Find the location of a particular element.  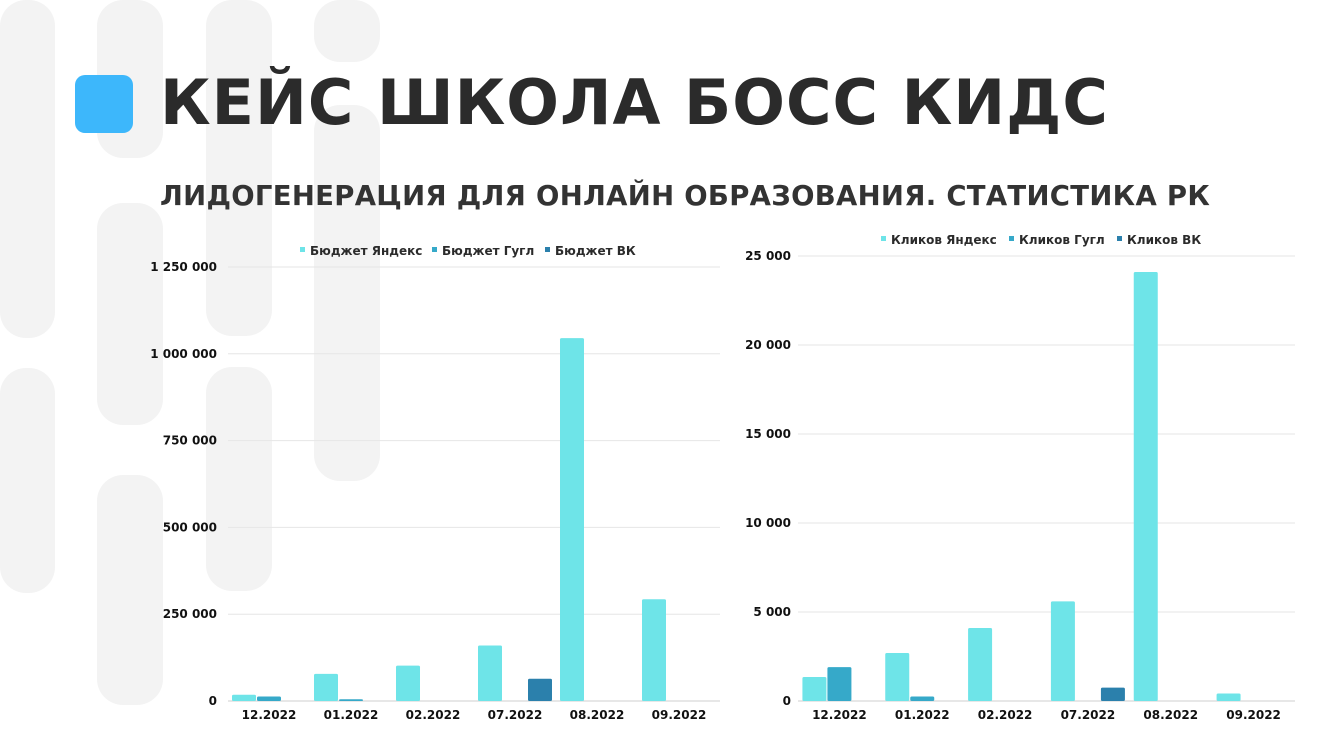

y-tick-label: 500 000 is located at coordinates (190, 527).